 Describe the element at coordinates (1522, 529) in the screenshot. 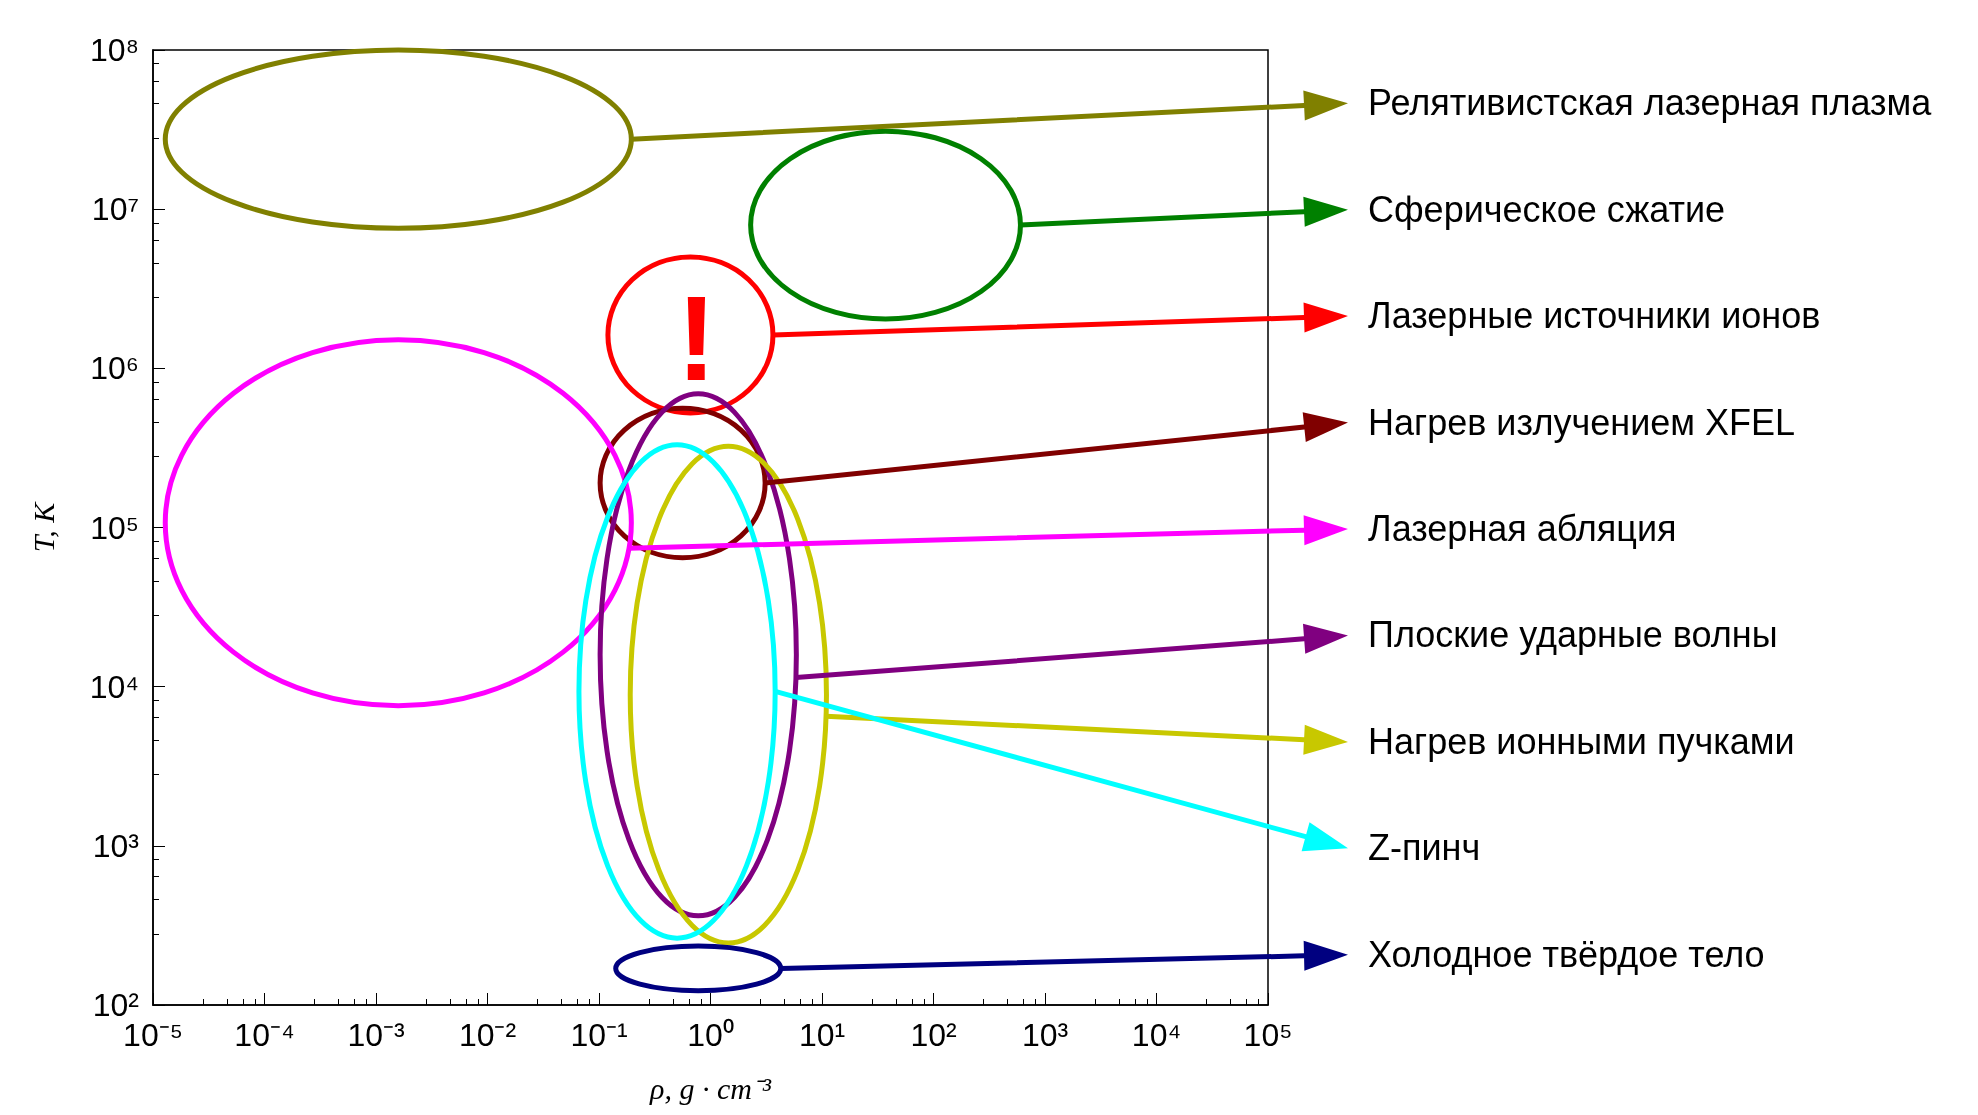

I see `text: Лазерная абляция` at that location.